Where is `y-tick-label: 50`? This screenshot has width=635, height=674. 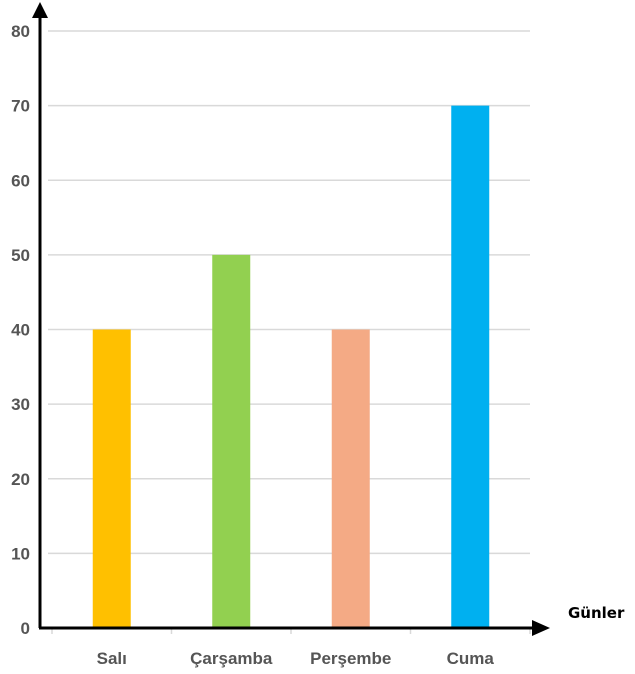 y-tick-label: 50 is located at coordinates (20, 255).